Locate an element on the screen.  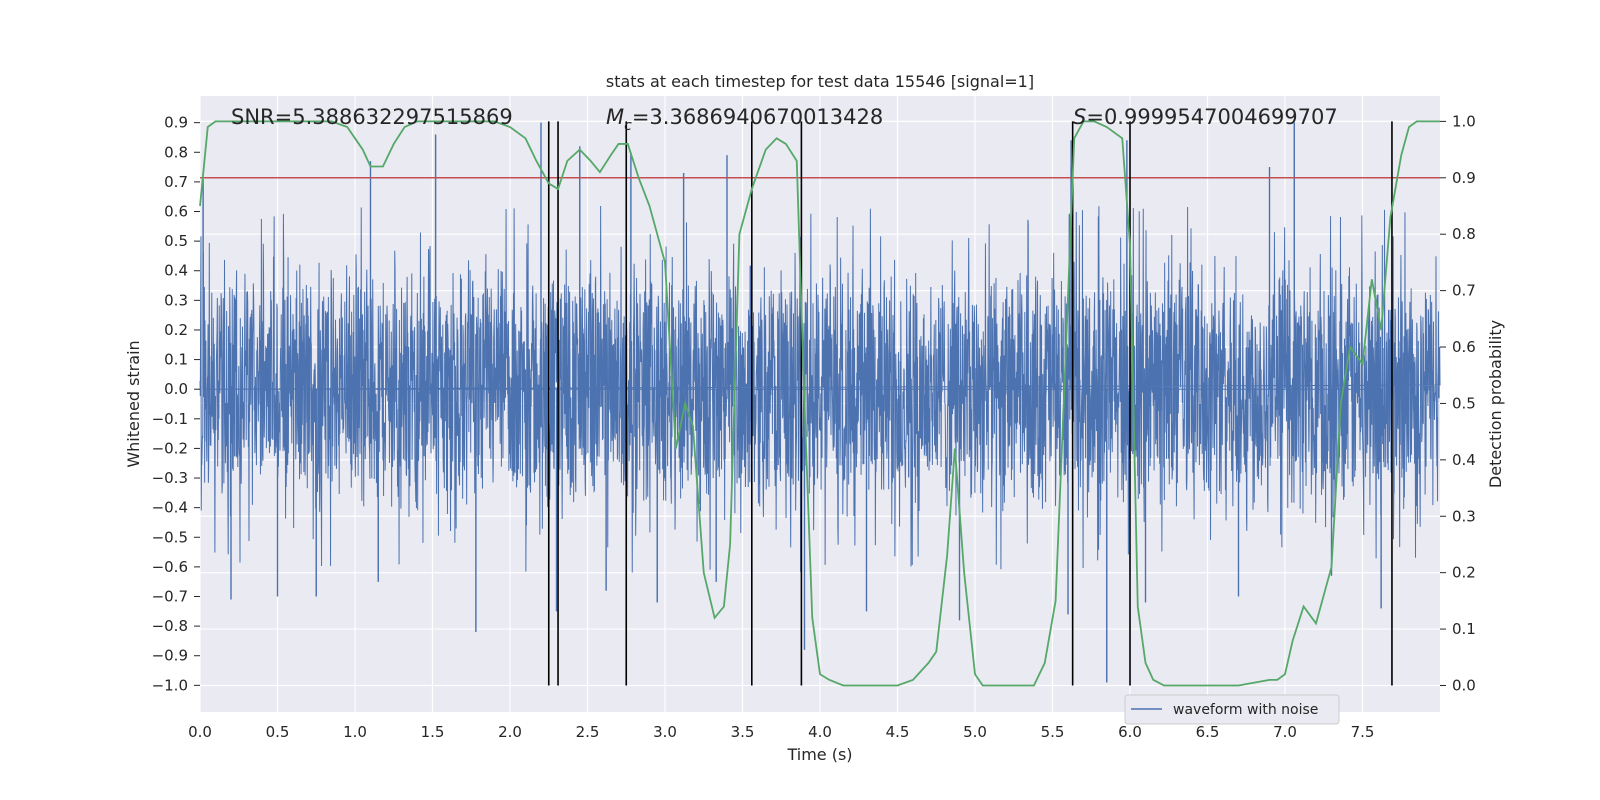
x-tick-label: 6.0 is located at coordinates (1130, 732).